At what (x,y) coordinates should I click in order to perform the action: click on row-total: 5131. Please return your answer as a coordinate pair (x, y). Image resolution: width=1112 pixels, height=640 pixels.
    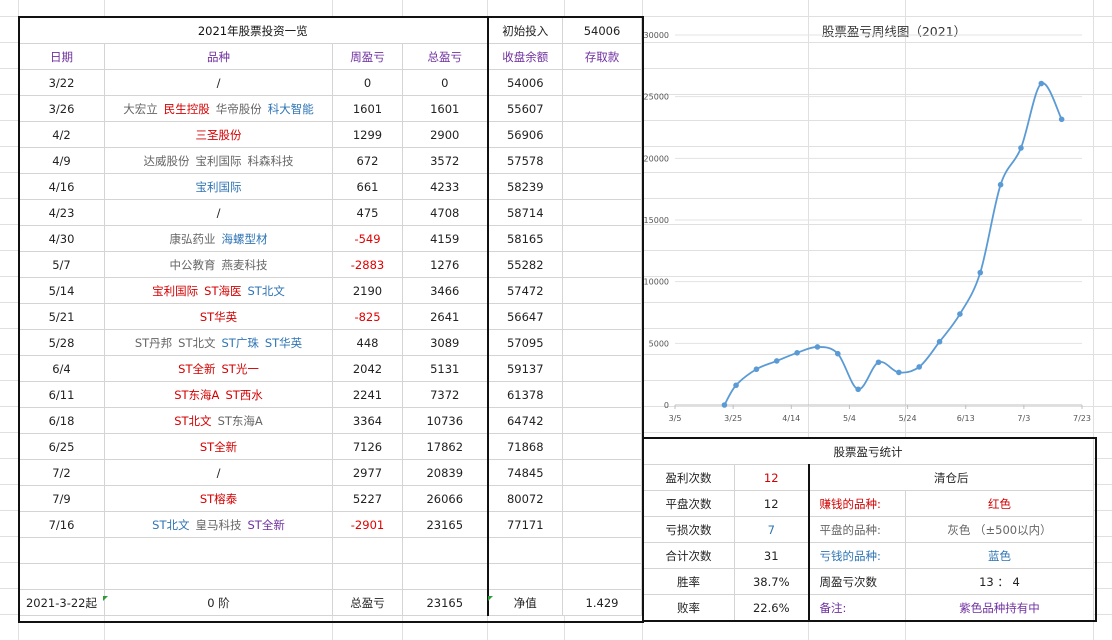
    Looking at the image, I should click on (445, 368).